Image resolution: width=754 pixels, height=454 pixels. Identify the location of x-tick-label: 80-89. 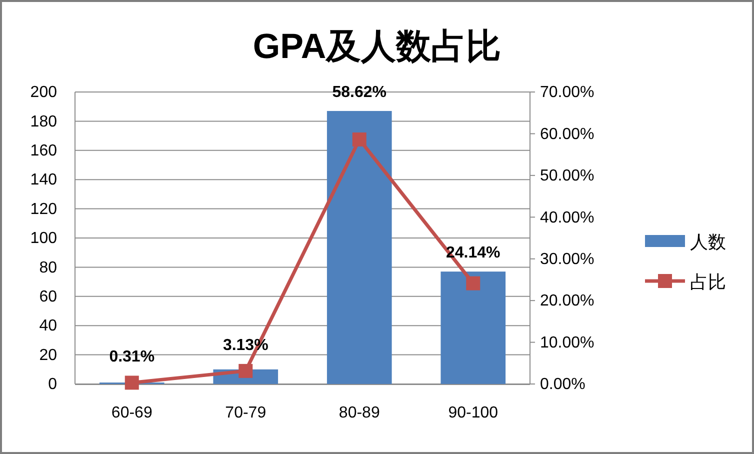
(359, 413).